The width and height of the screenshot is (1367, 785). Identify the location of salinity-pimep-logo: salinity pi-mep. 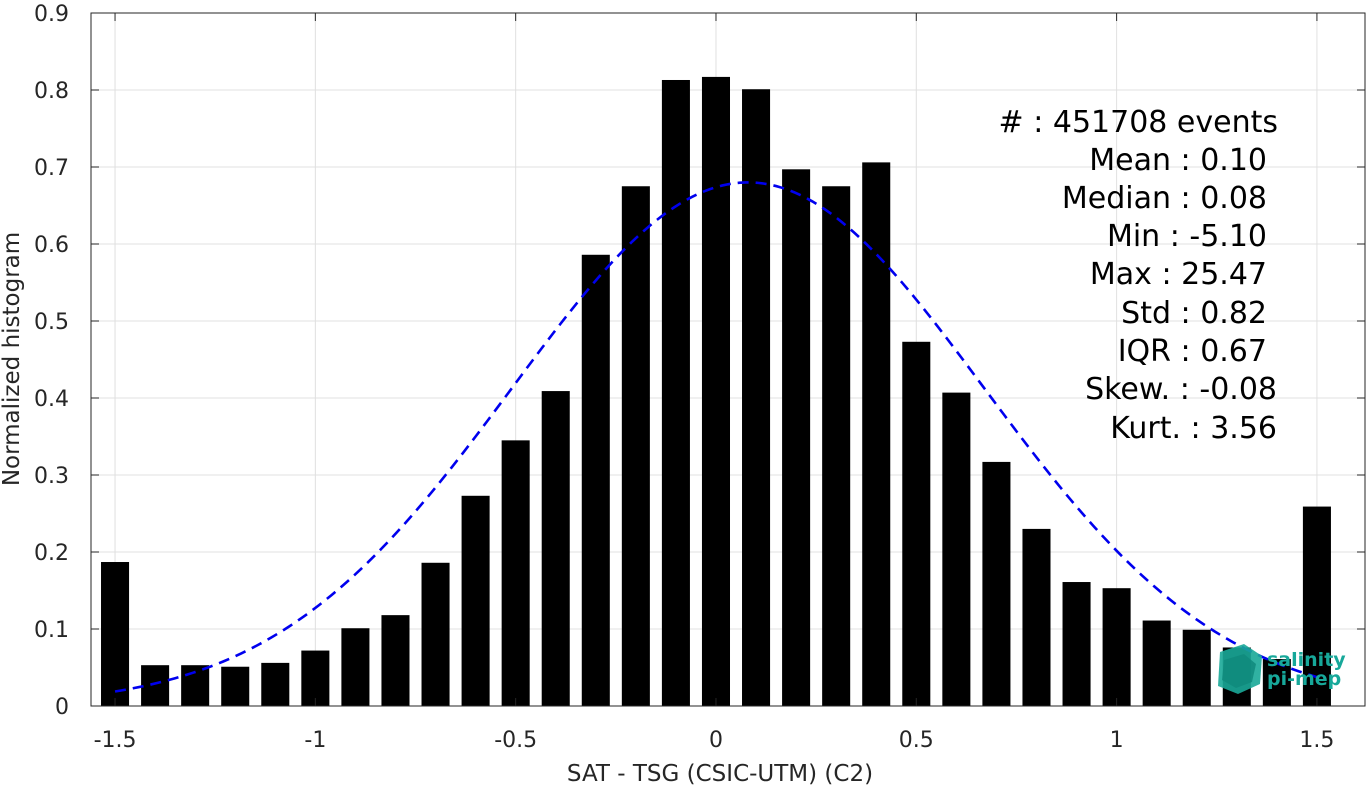
(1282, 669).